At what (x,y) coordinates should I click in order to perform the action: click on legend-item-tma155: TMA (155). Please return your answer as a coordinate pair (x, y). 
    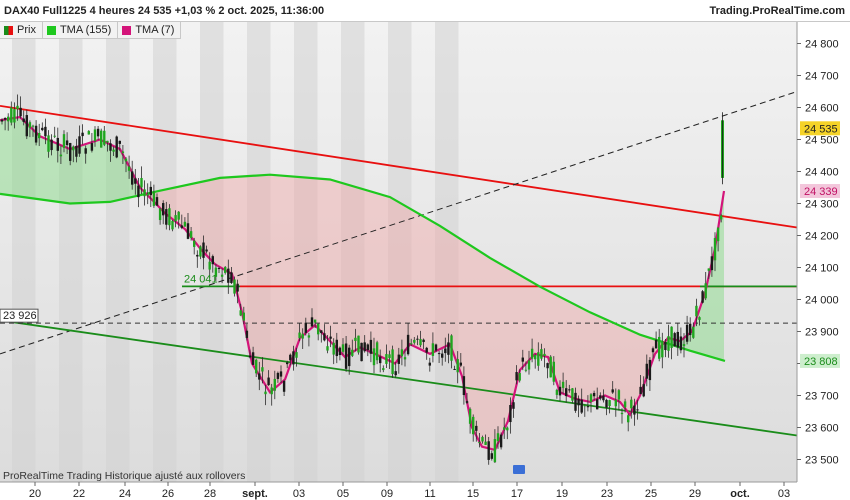
    Looking at the image, I should click on (80, 30).